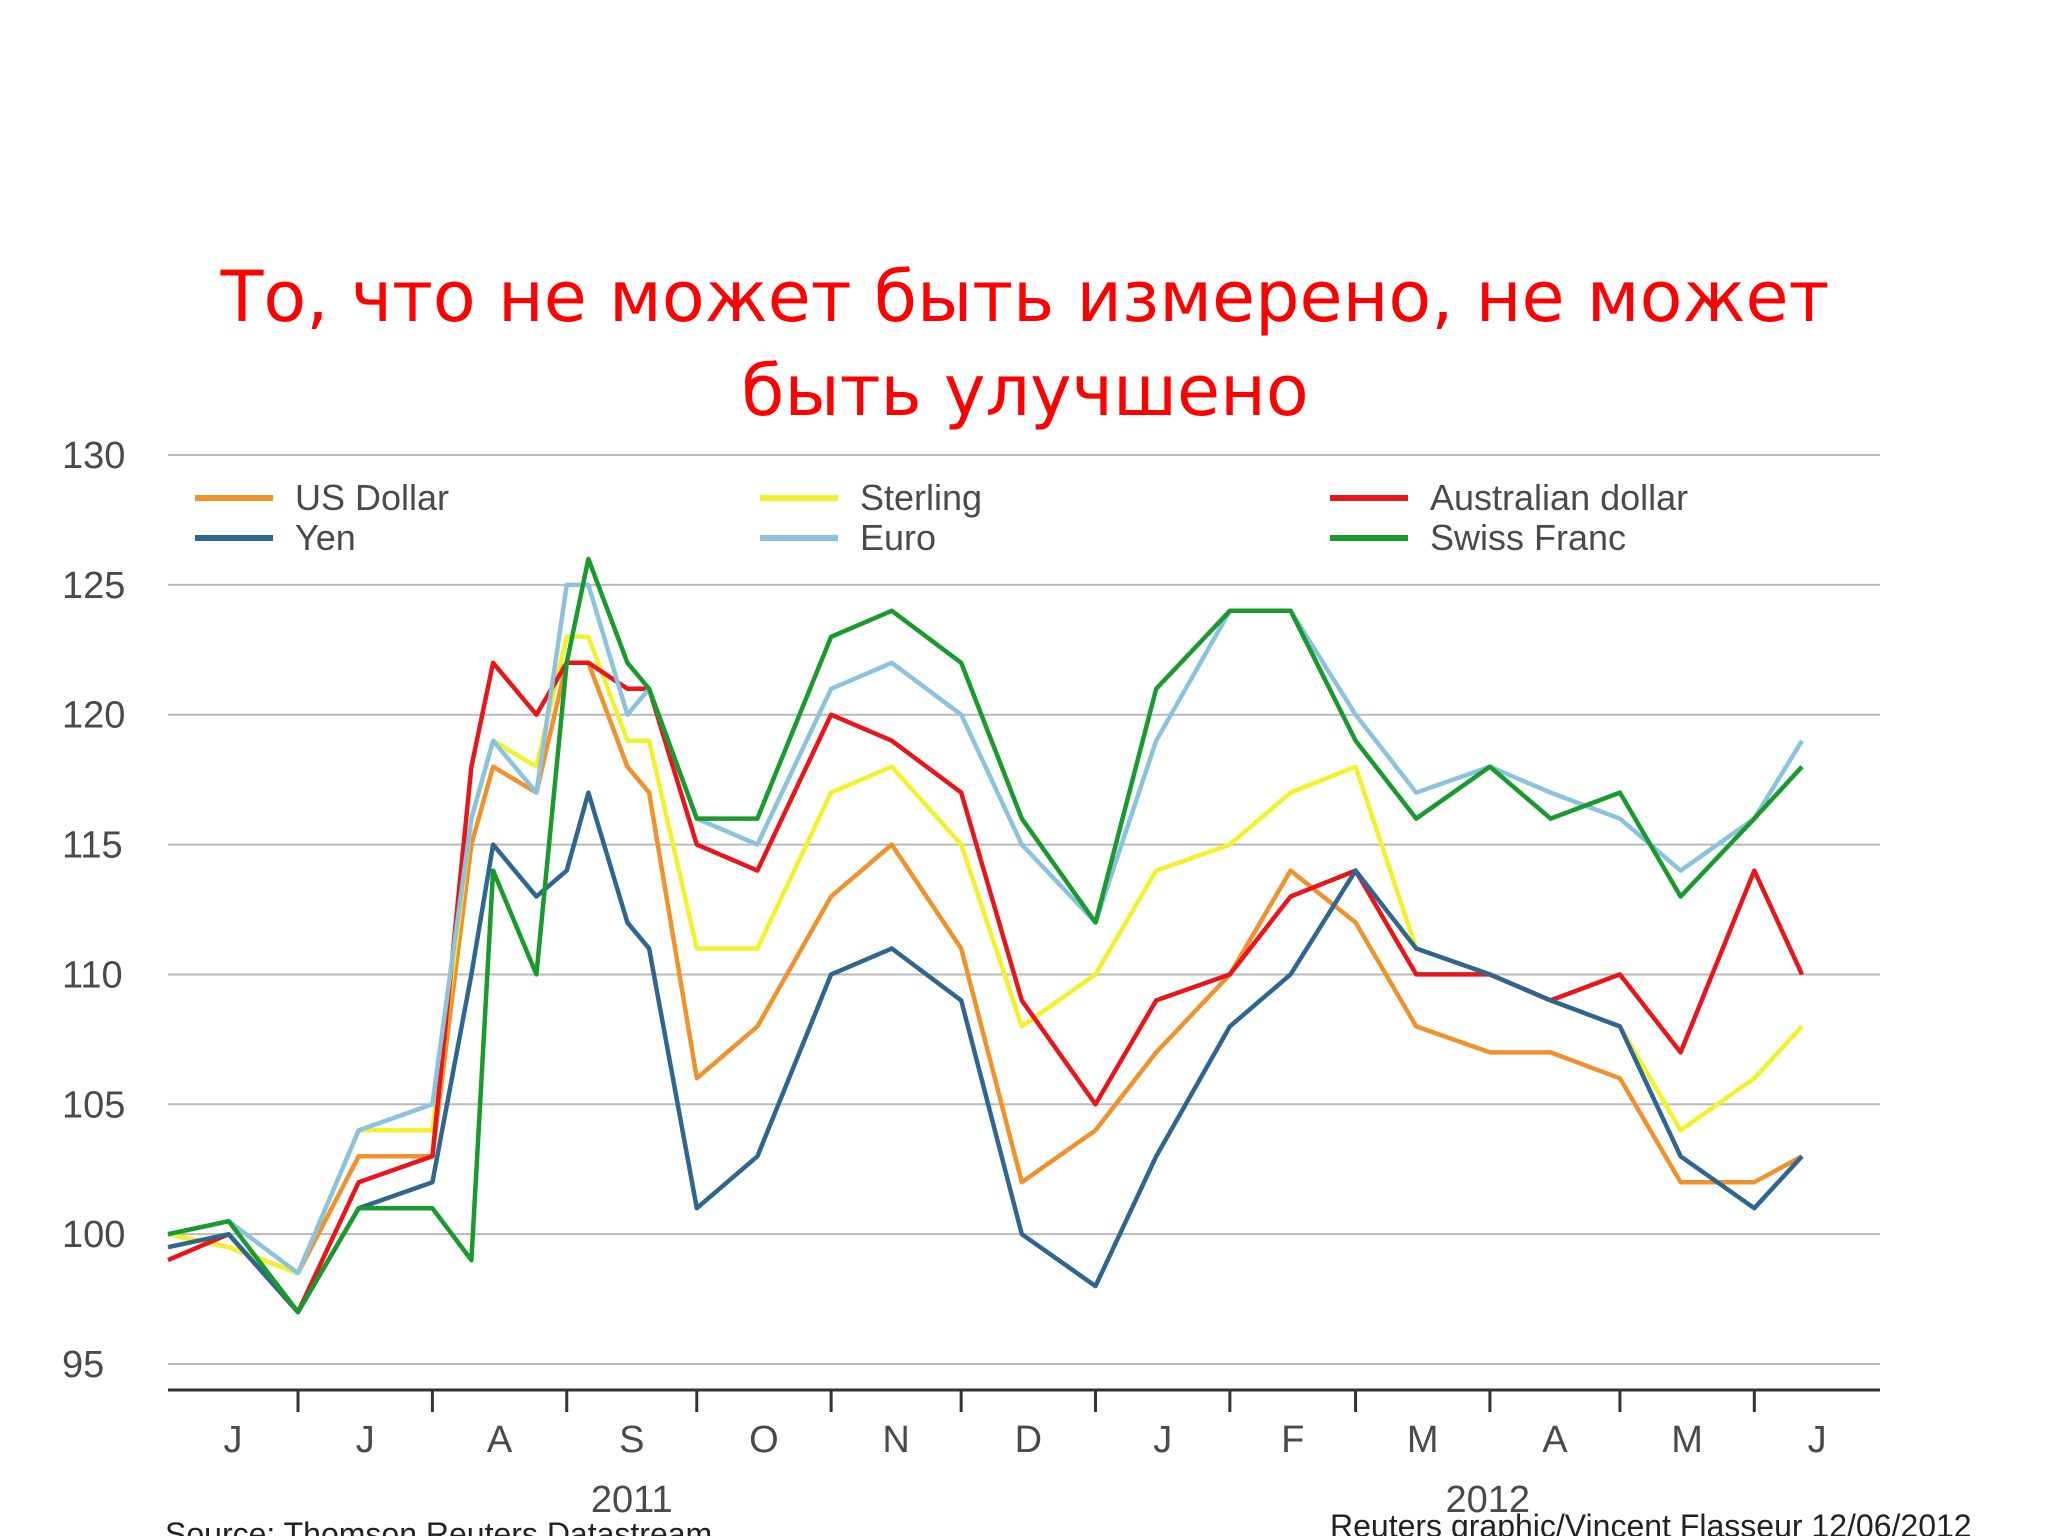 The image size is (2048, 1536). Describe the element at coordinates (895, 1440) in the screenshot. I see `x-tick-label: N` at that location.